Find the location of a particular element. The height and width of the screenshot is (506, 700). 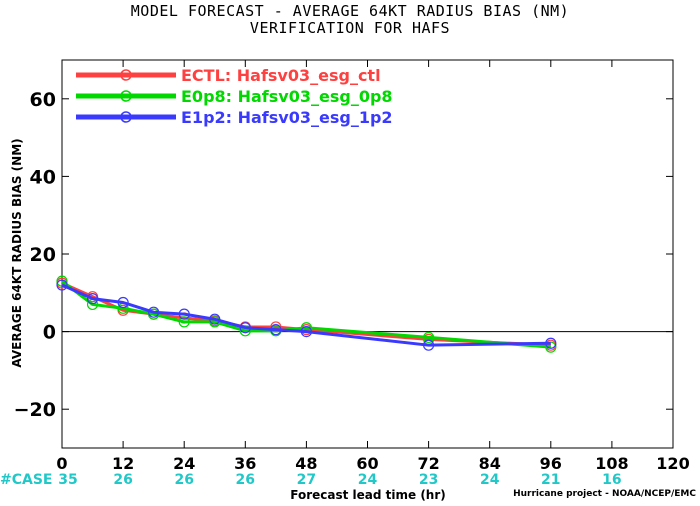

x-tick-label: 24 is located at coordinates (184, 463).